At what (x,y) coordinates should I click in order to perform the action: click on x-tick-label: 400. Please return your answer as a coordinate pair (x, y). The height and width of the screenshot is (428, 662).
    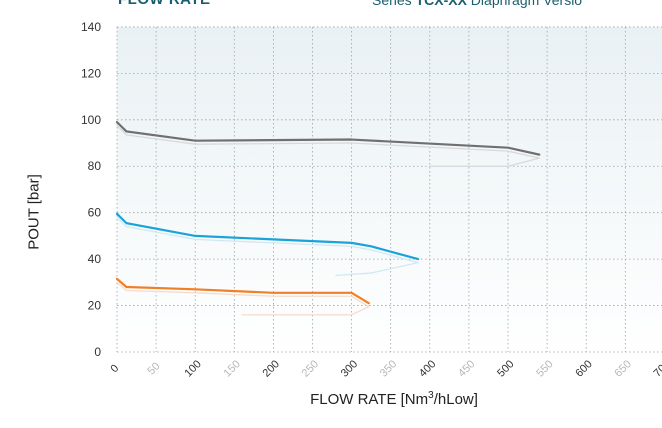
    Looking at the image, I should click on (427, 368).